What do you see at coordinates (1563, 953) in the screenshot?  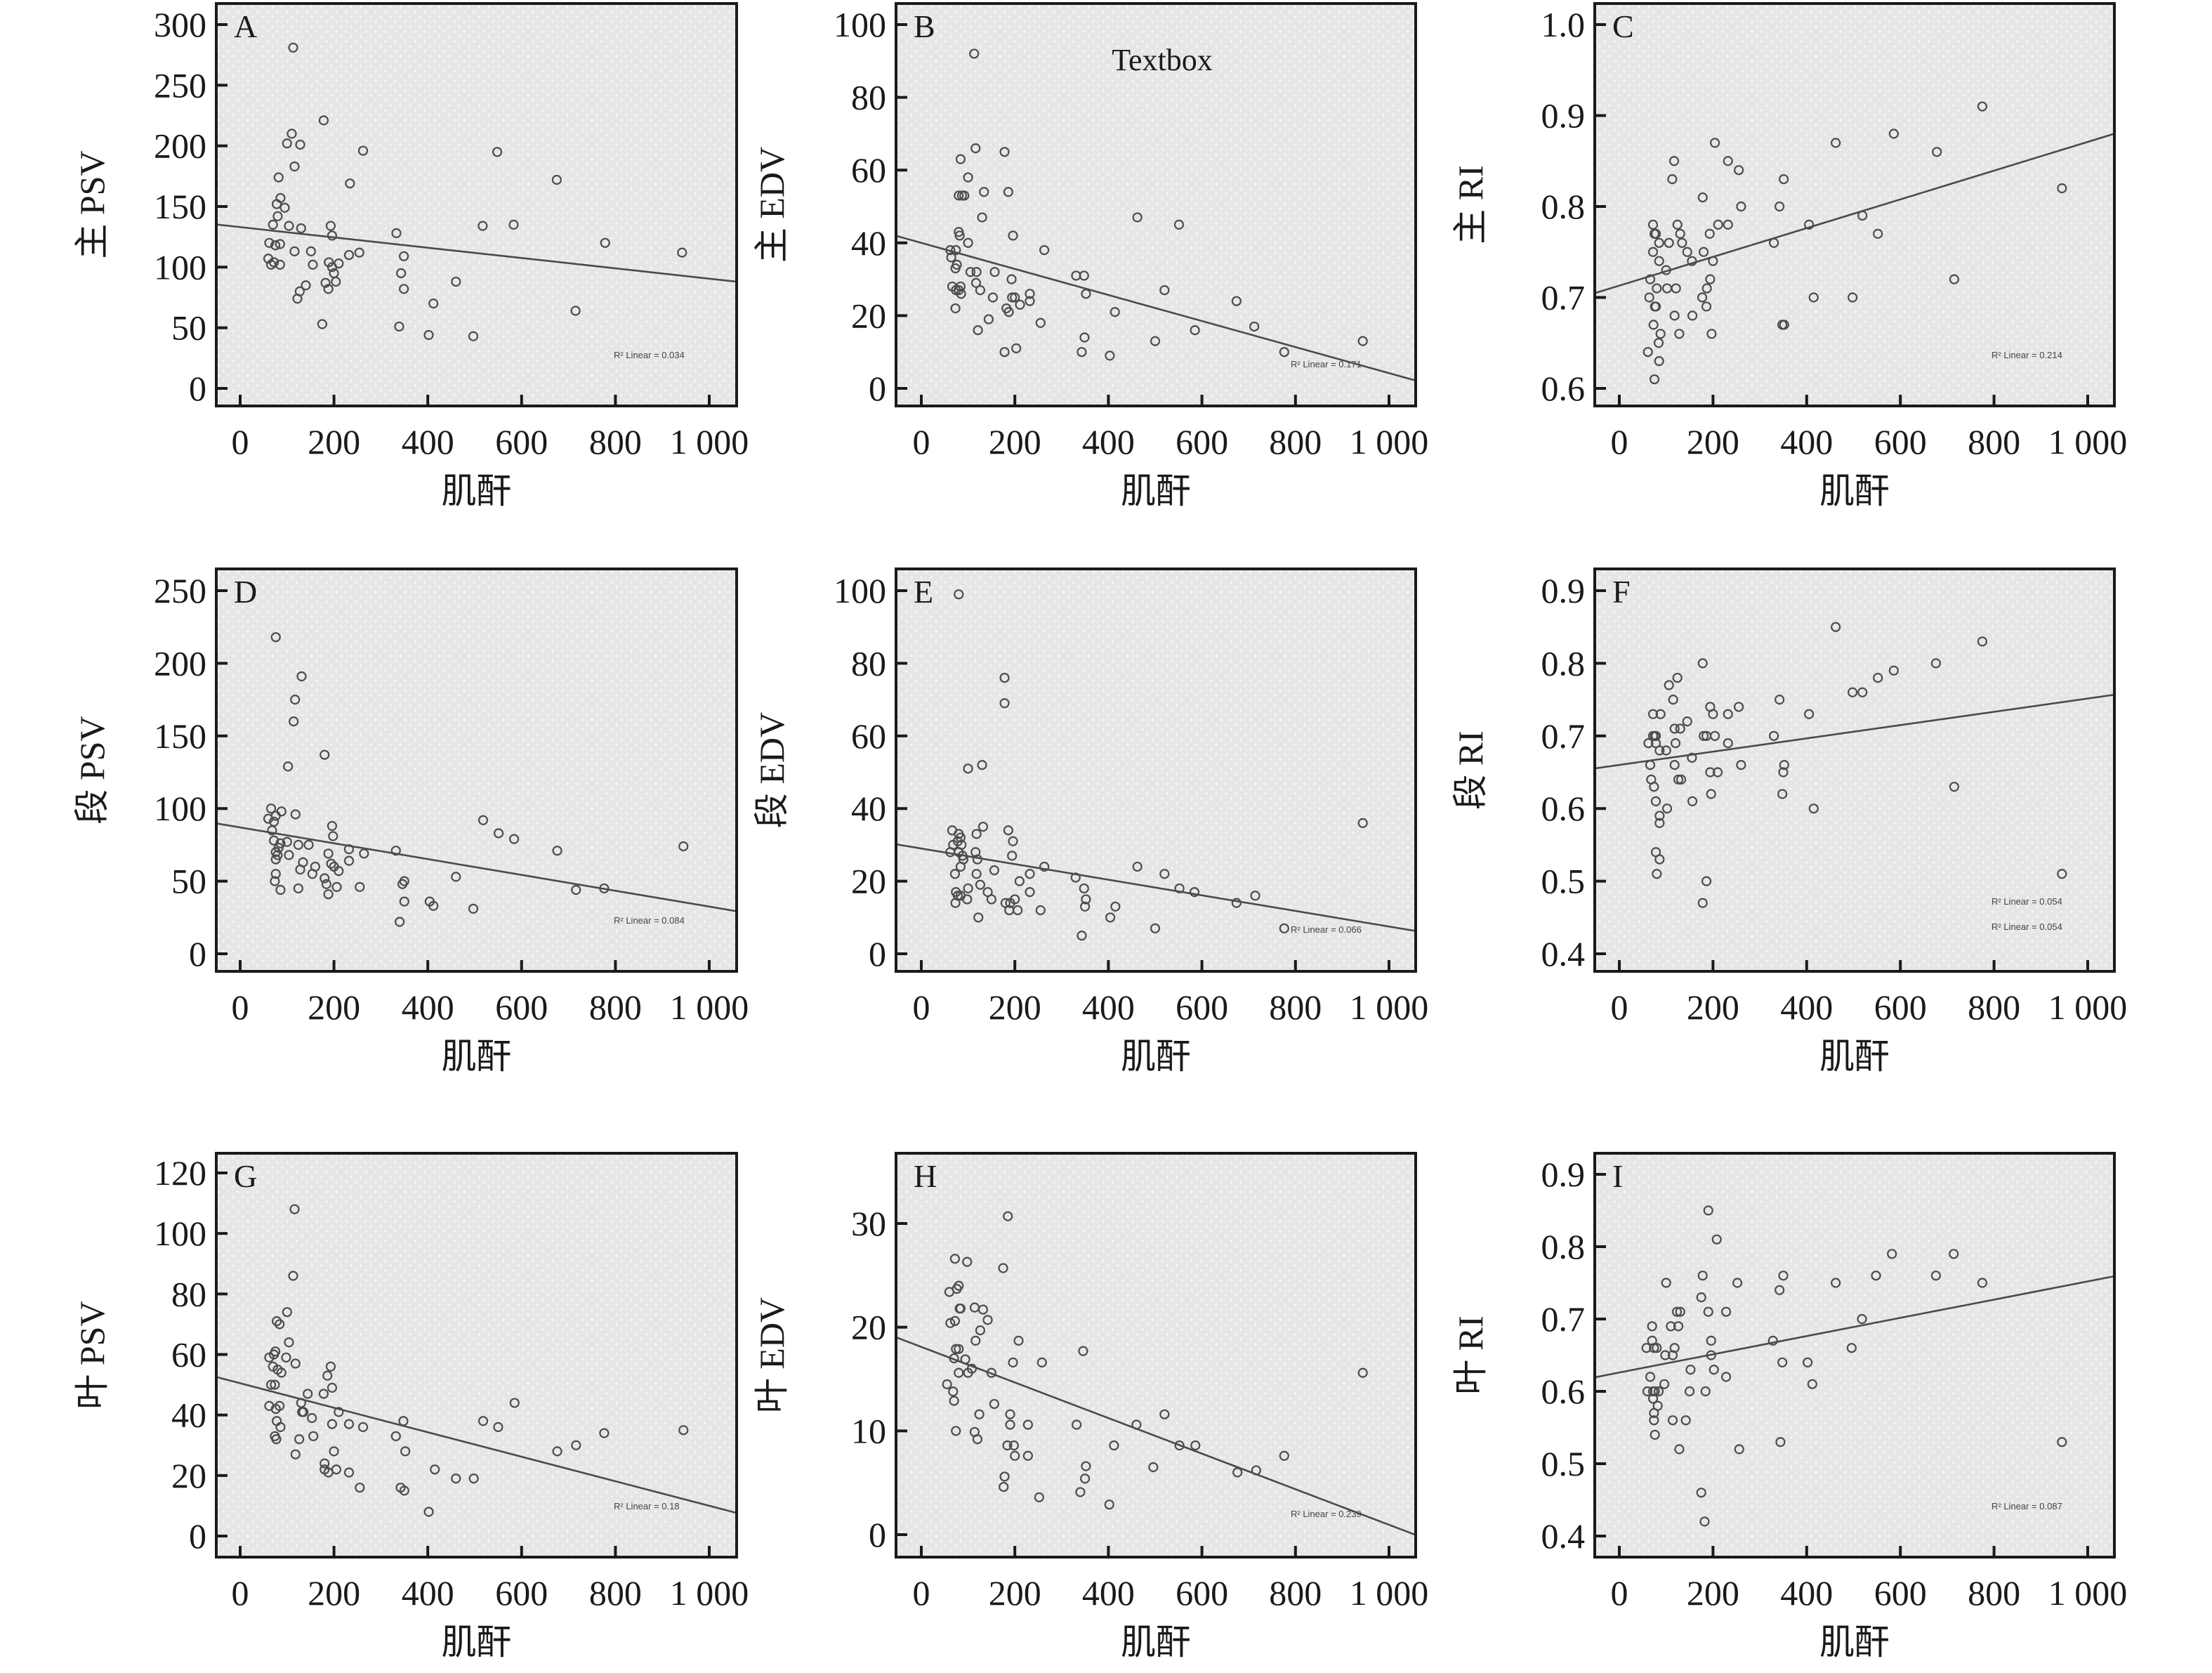 I see `y-tick-label: 0.4` at bounding box center [1563, 953].